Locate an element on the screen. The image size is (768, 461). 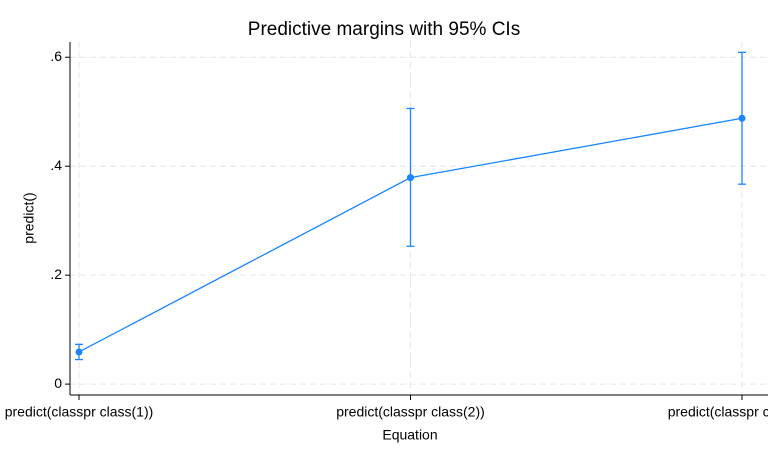
y-tick-label: .2 is located at coordinates (56, 274).